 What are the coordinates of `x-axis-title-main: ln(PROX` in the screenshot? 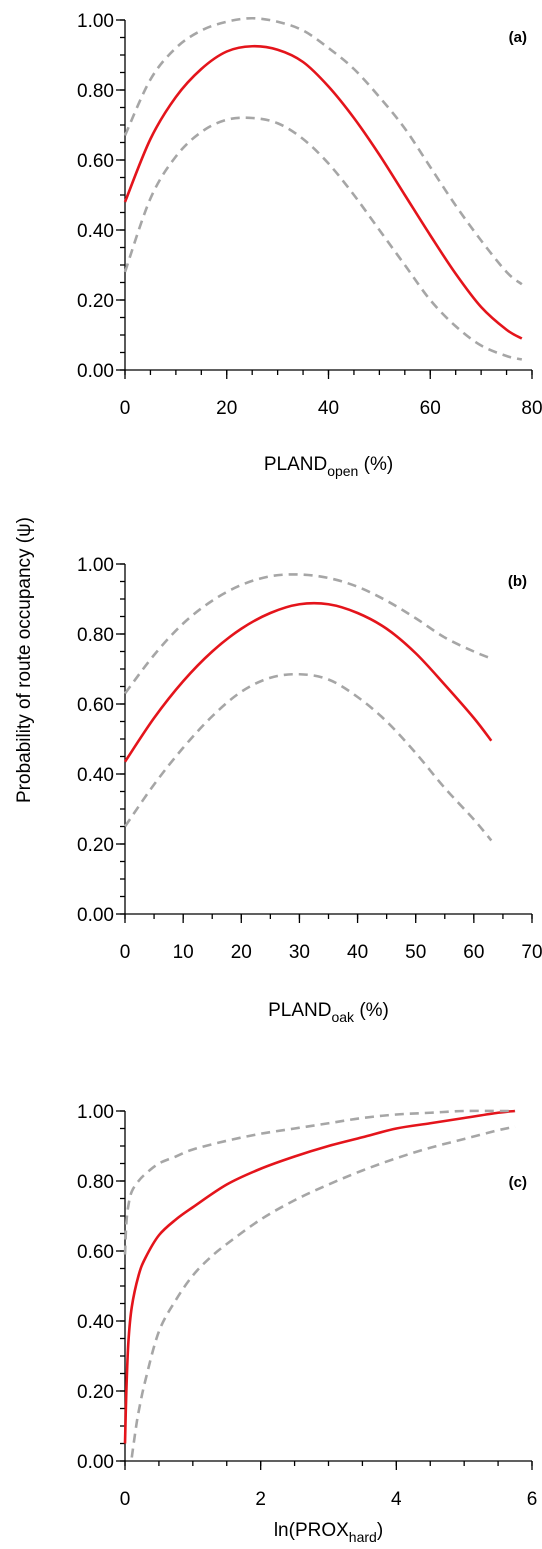 It's located at (311, 1530).